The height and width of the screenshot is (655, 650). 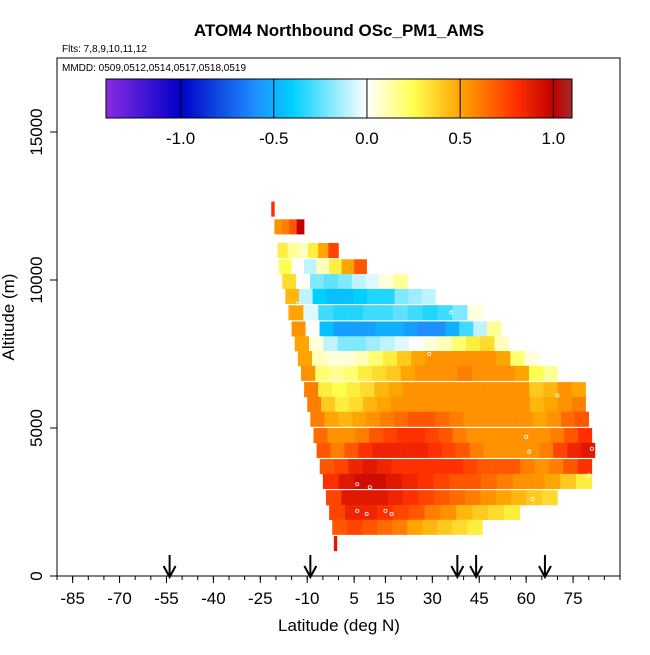 What do you see at coordinates (36, 279) in the screenshot?
I see `y-tick-label: 10000` at bounding box center [36, 279].